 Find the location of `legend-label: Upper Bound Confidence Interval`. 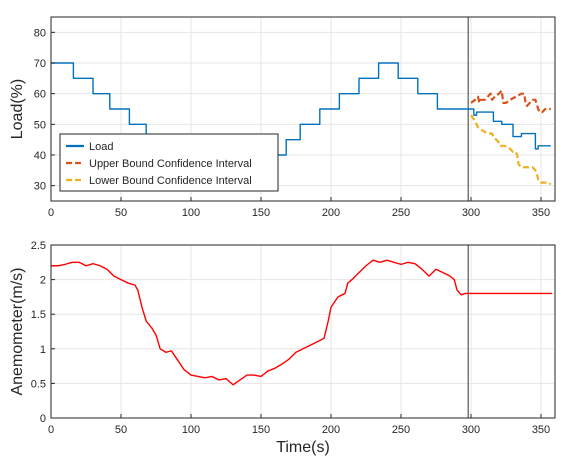

legend-label: Upper Bound Confidence Interval is located at coordinates (170, 164).